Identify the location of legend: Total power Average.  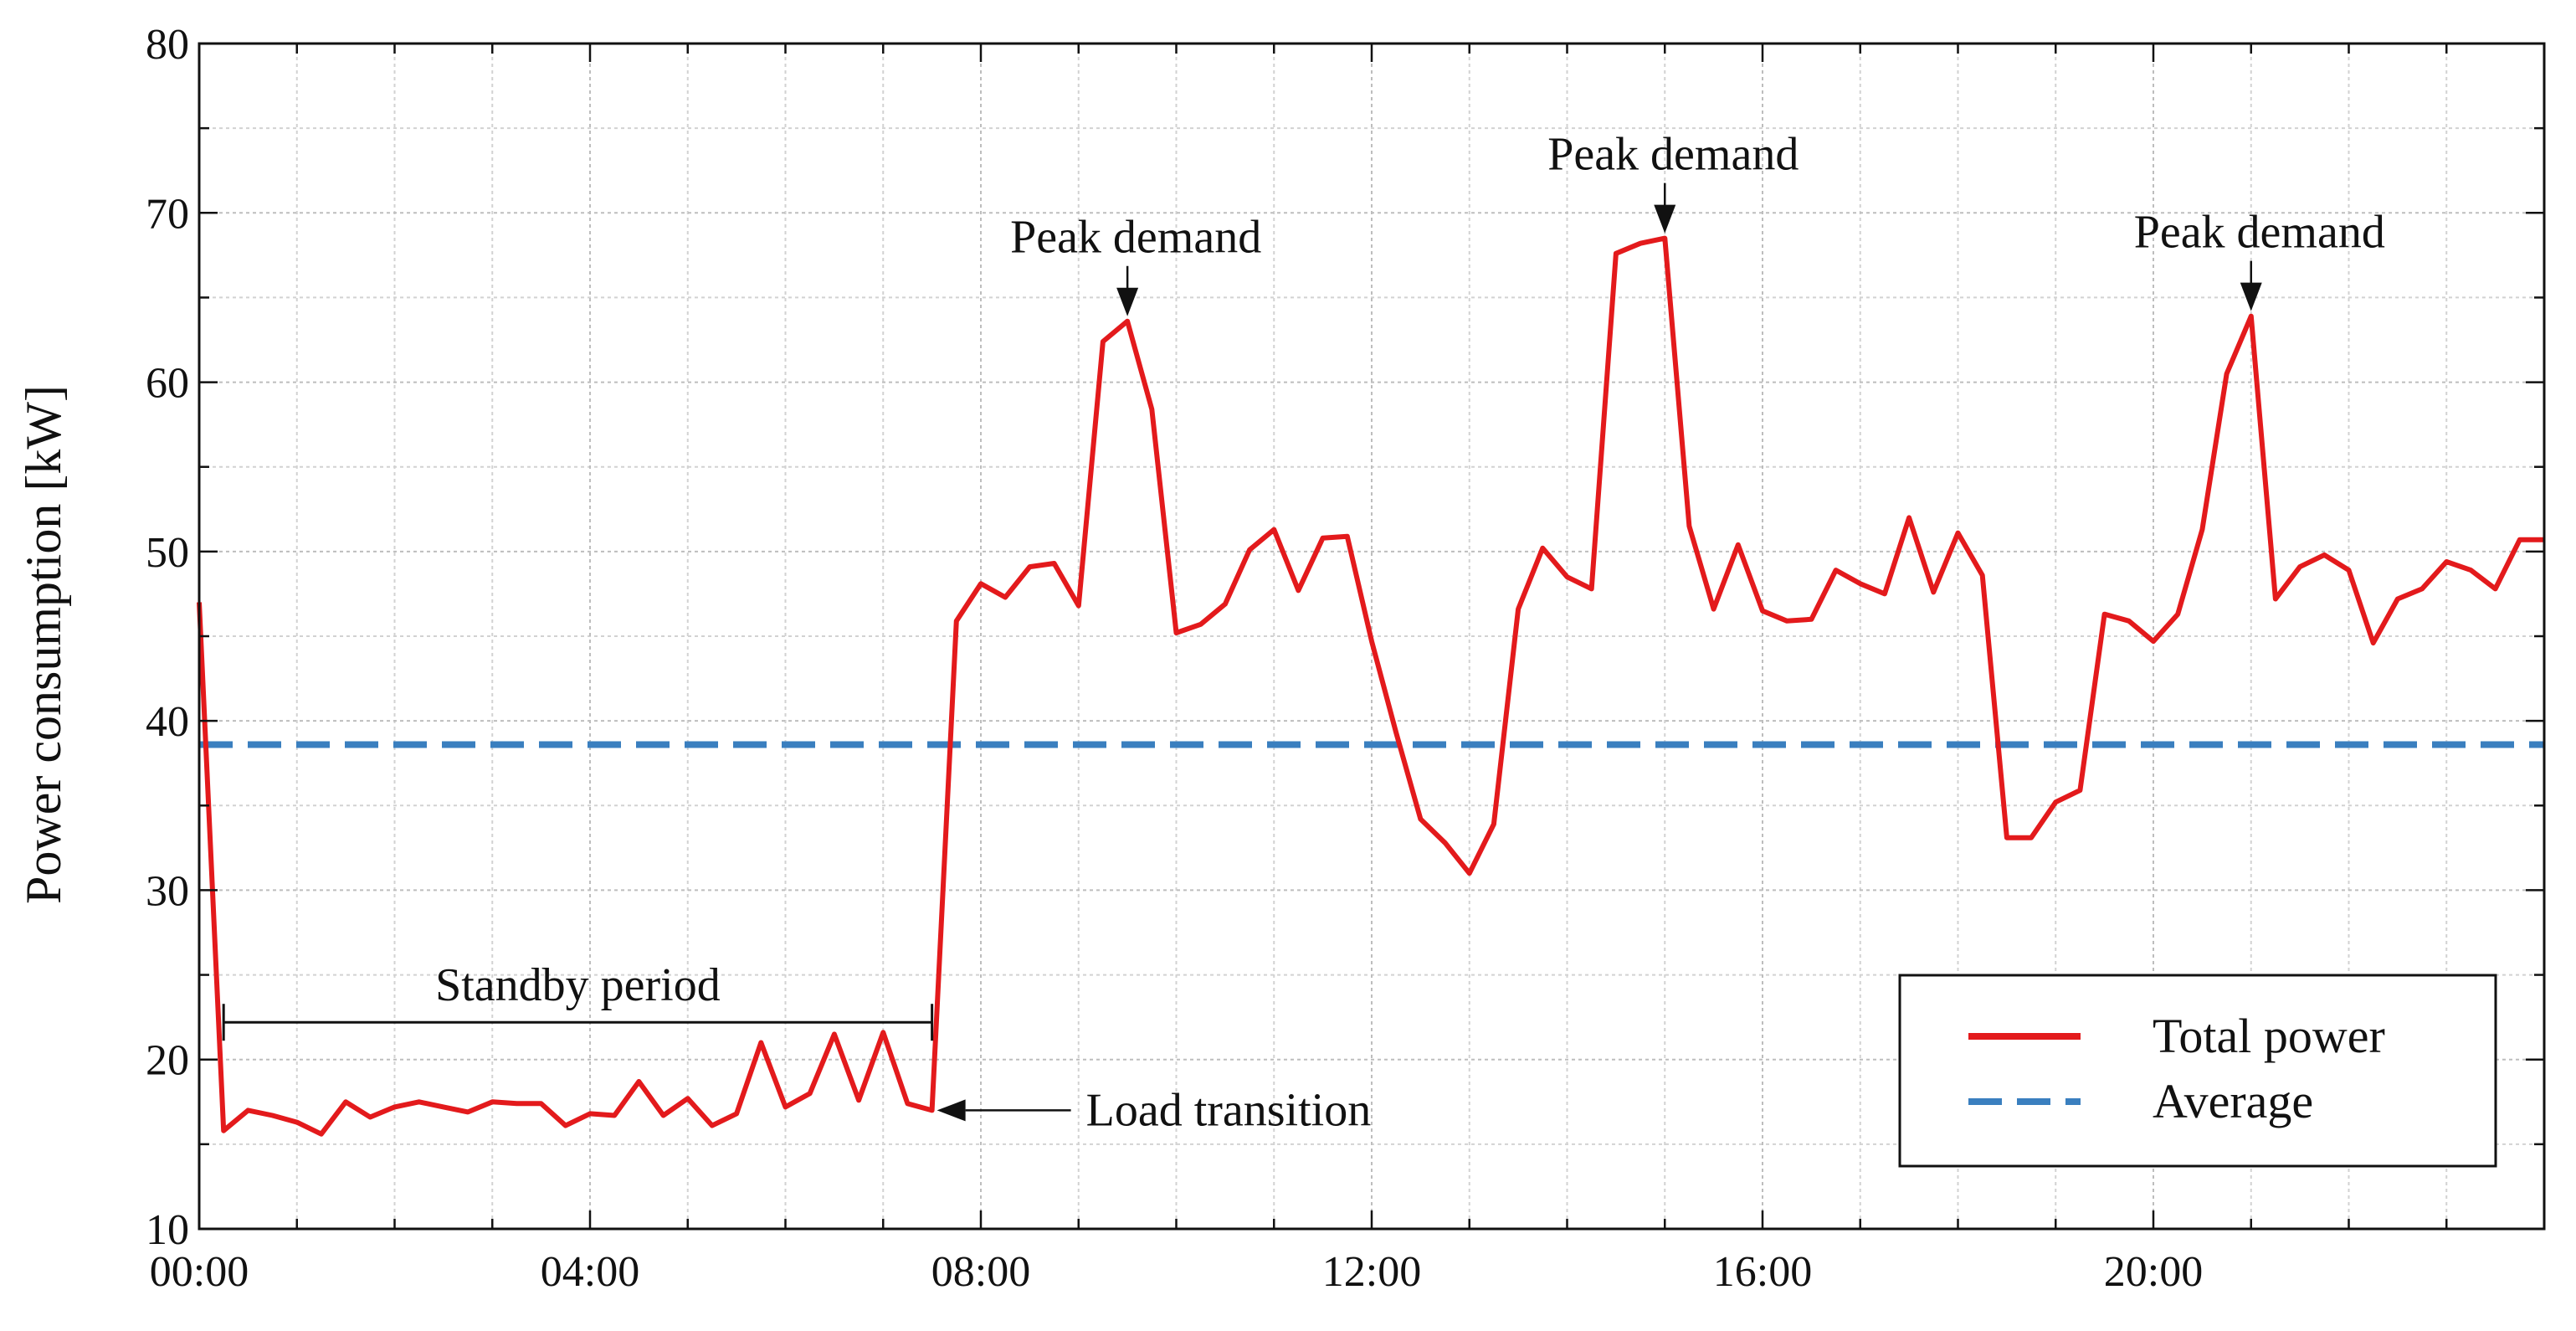
(2197, 1071).